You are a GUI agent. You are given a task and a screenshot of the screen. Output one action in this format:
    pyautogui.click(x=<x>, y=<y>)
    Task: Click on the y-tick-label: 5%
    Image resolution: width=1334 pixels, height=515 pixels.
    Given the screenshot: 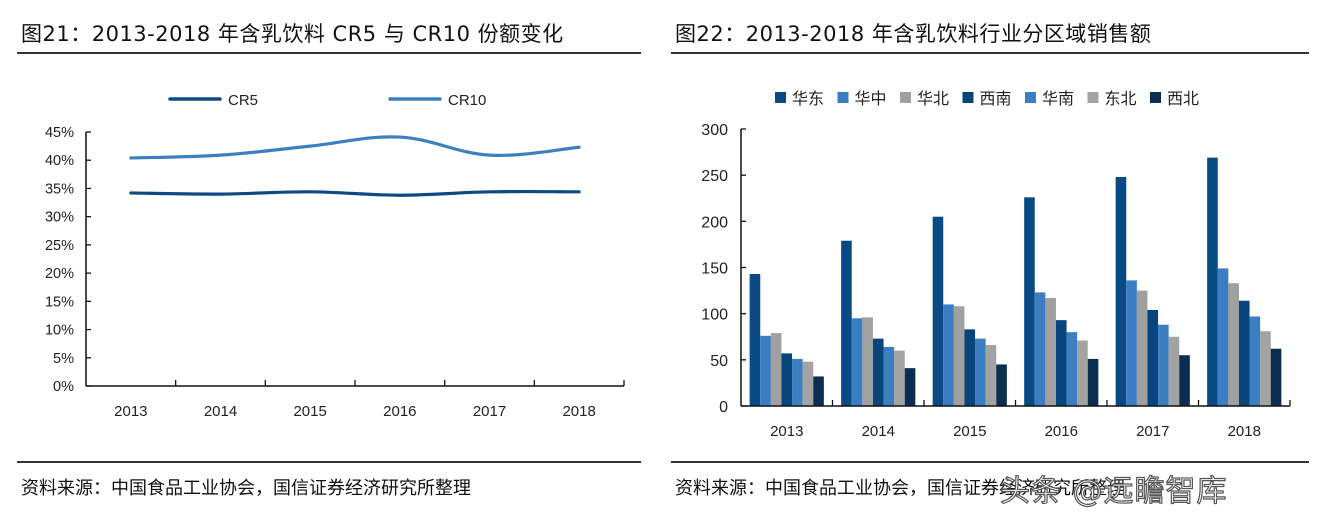 What is the action you would take?
    pyautogui.click(x=63, y=359)
    